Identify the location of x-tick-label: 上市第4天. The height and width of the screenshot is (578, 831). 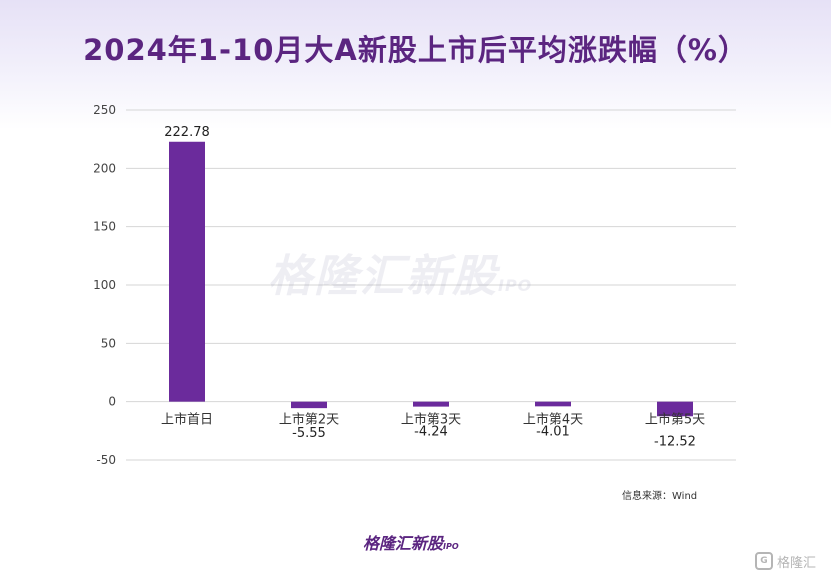
(553, 420).